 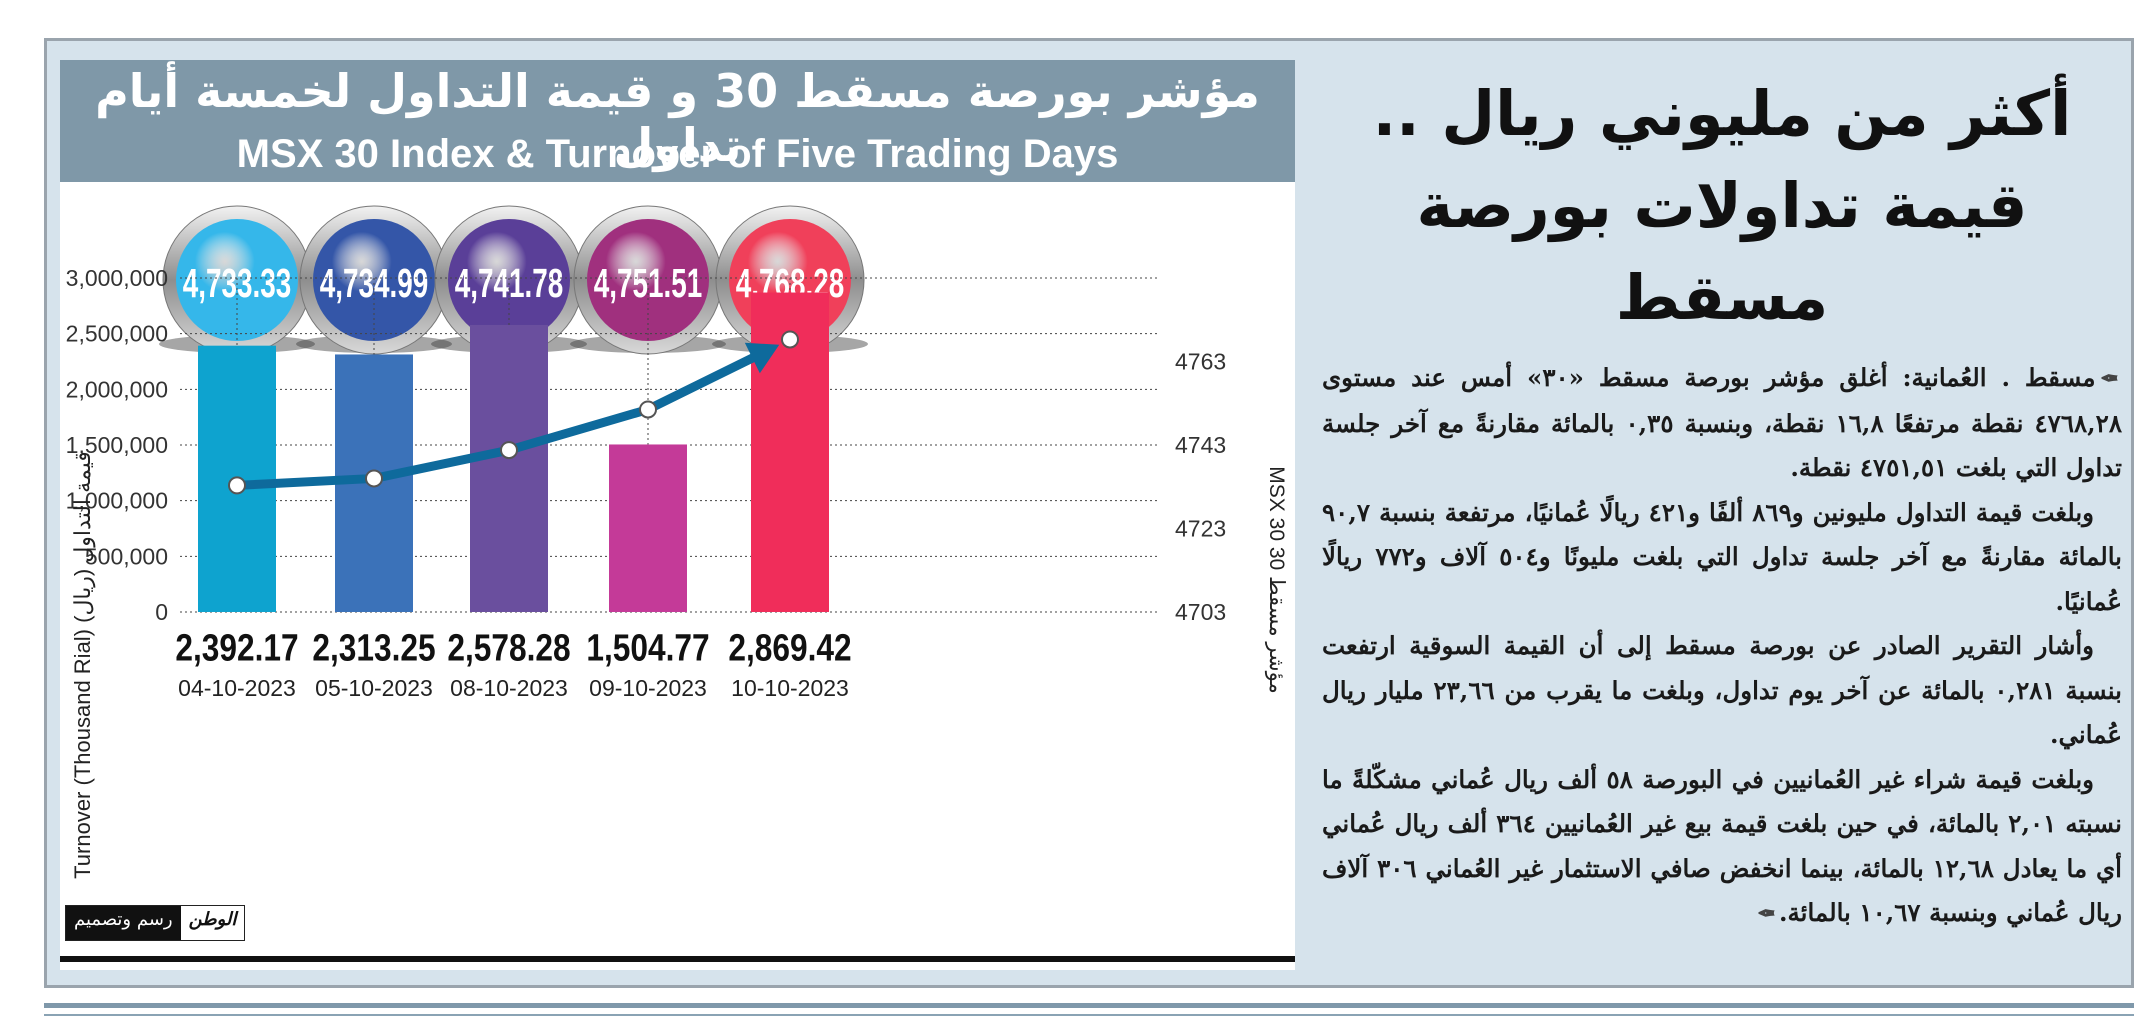 I want to click on chart-bottom-bar, so click(x=677, y=959).